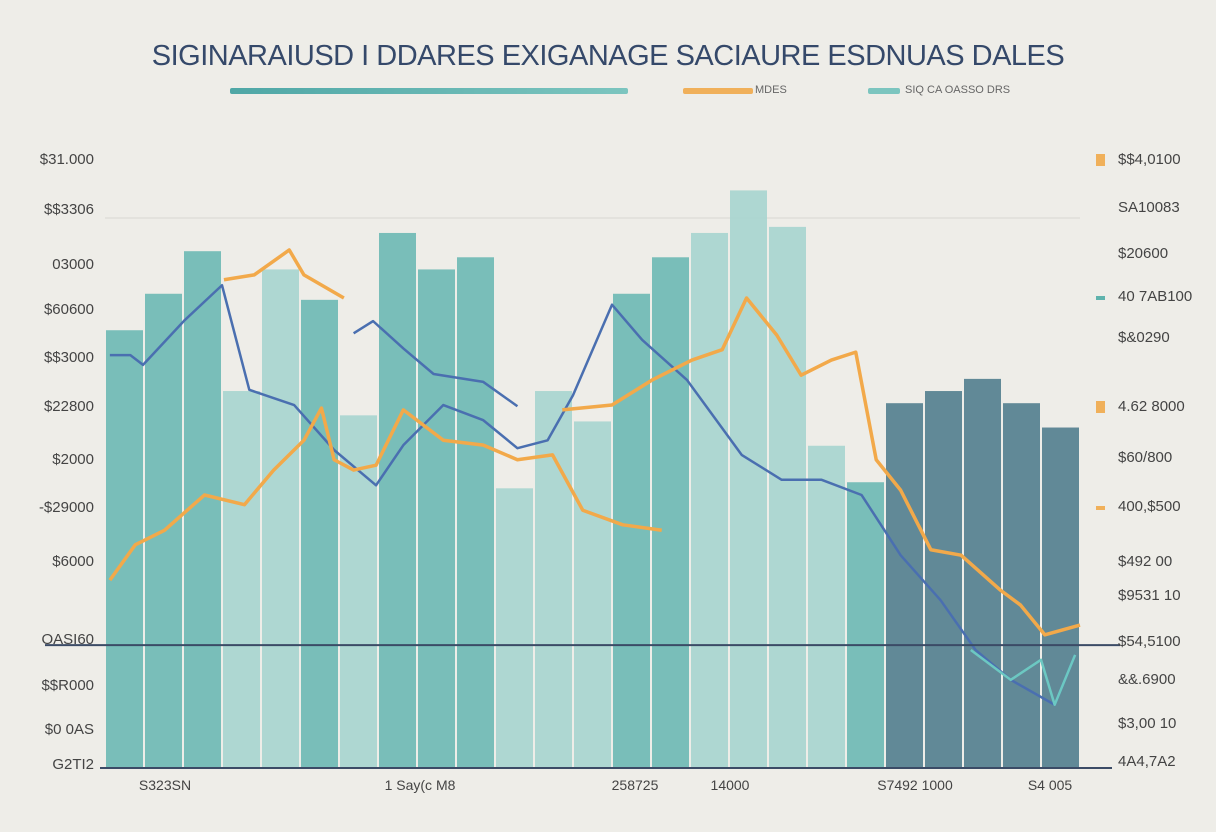 Image resolution: width=1216 pixels, height=832 pixels. Describe the element at coordinates (68, 406) in the screenshot. I see `y-tick-left: $22800` at that location.